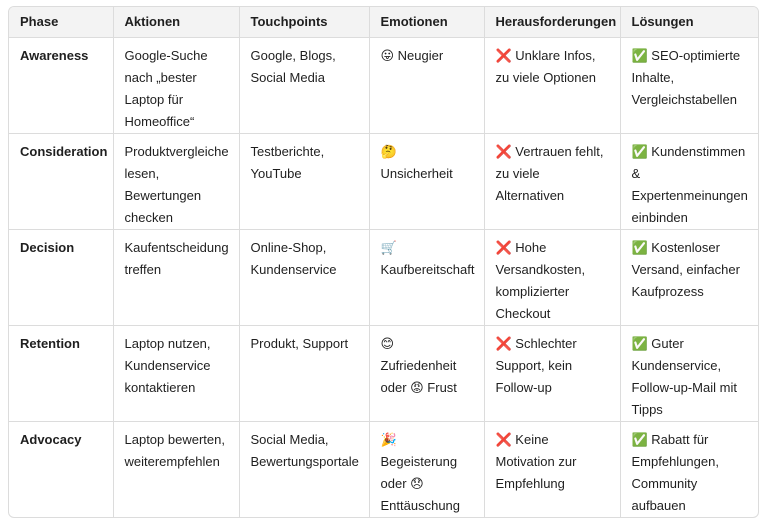 The image size is (765, 525). Describe the element at coordinates (61, 85) in the screenshot. I see `phase-cell: Awareness` at that location.